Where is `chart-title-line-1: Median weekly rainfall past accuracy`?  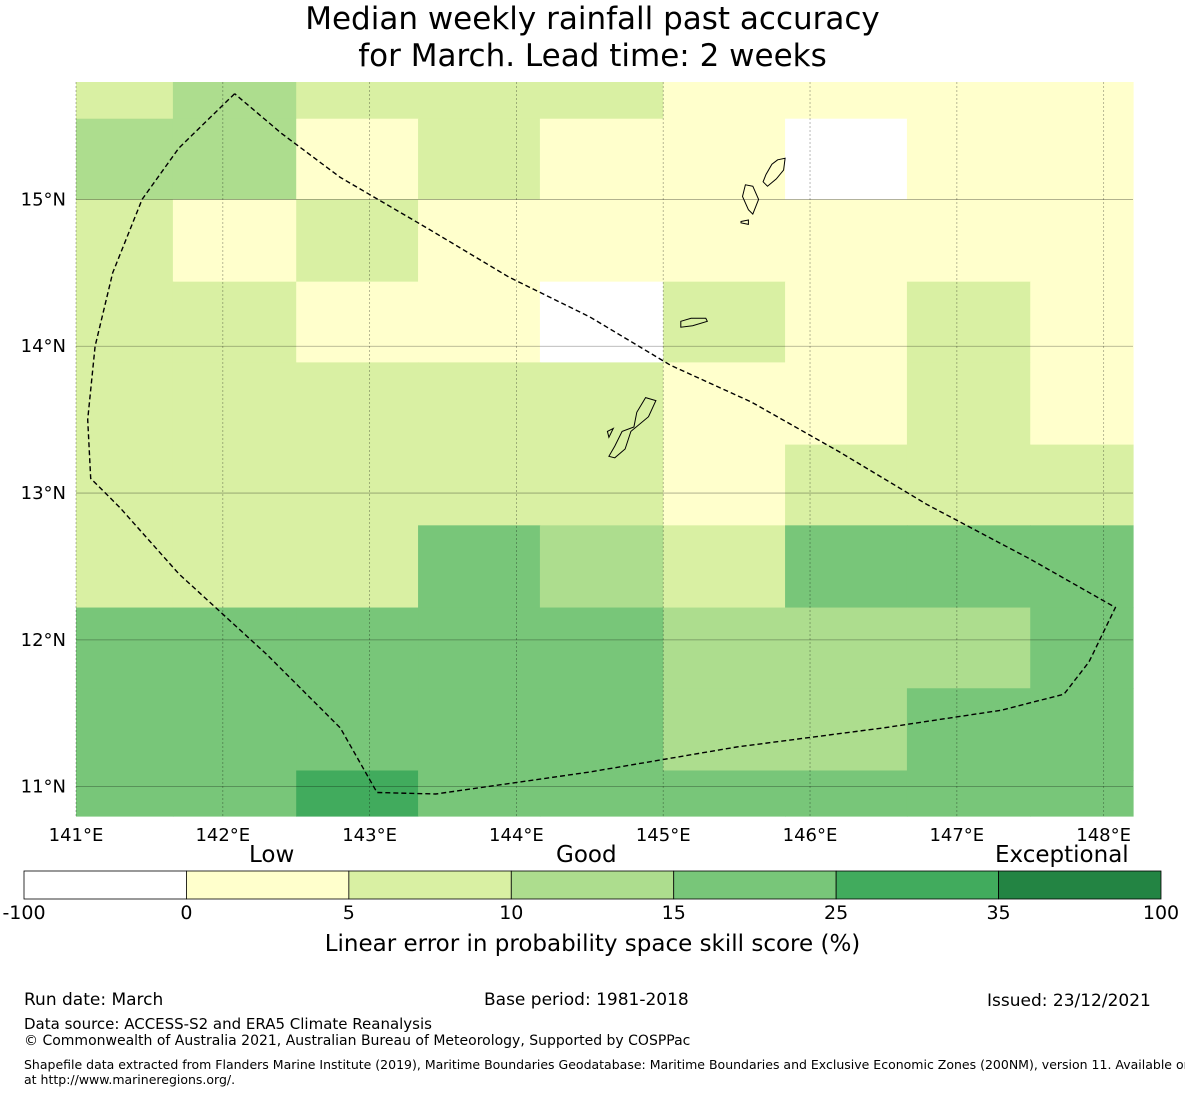
chart-title-line-1: Median weekly rainfall past accuracy is located at coordinates (592, 19).